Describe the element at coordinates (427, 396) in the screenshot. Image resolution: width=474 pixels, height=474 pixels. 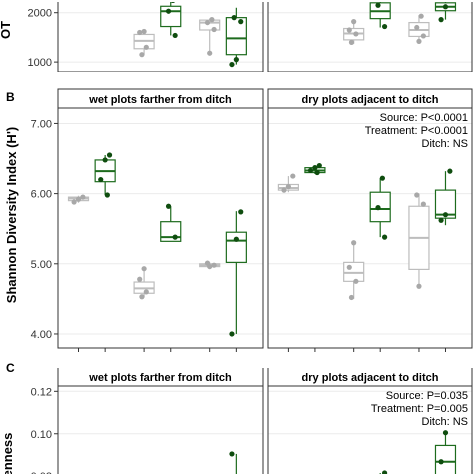
I see `stats-annotation: Source: P=0.035` at that location.